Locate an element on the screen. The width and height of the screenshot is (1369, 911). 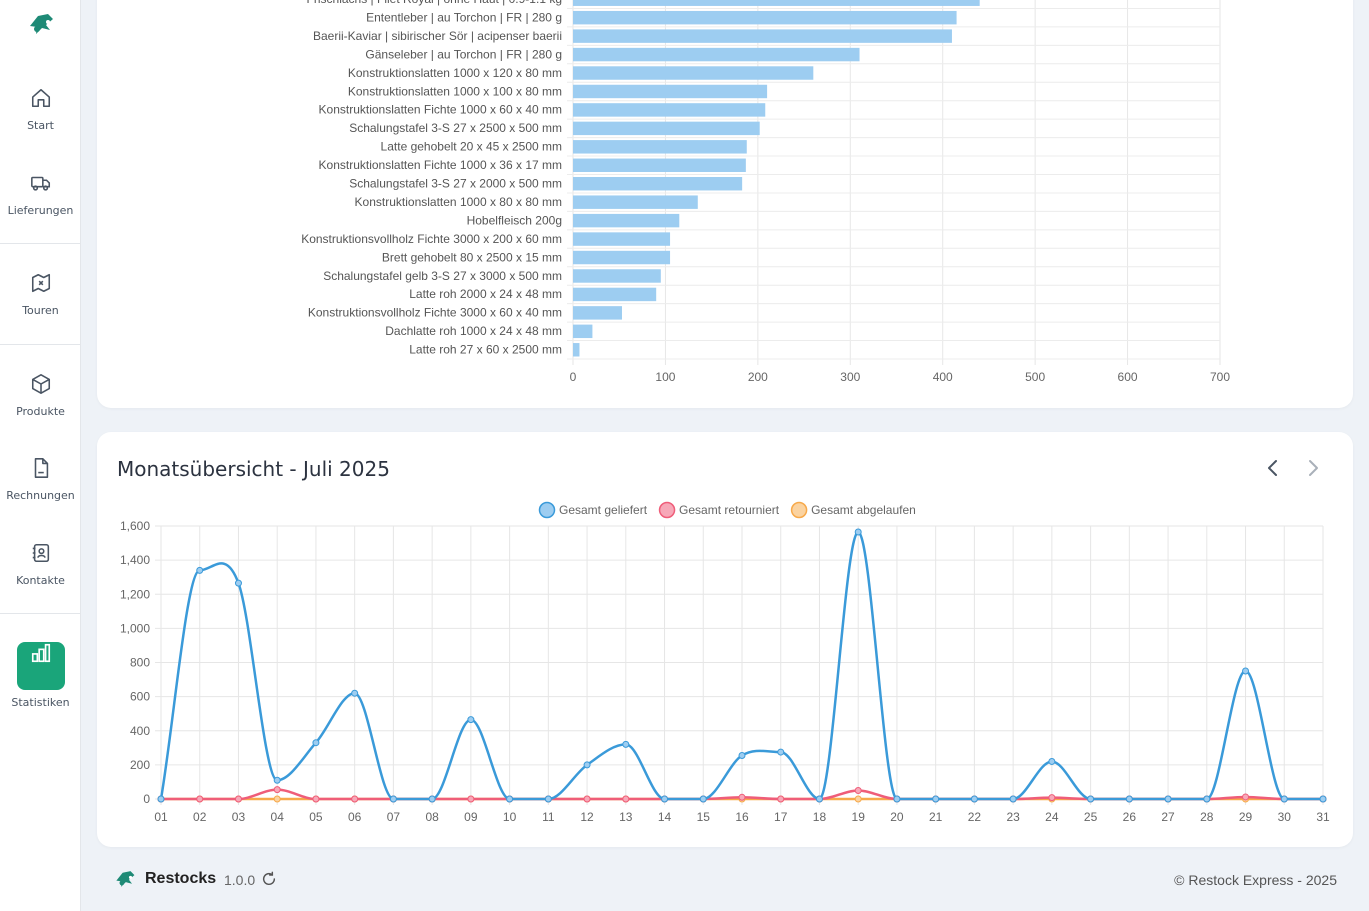
box-icon is located at coordinates (40, 384).